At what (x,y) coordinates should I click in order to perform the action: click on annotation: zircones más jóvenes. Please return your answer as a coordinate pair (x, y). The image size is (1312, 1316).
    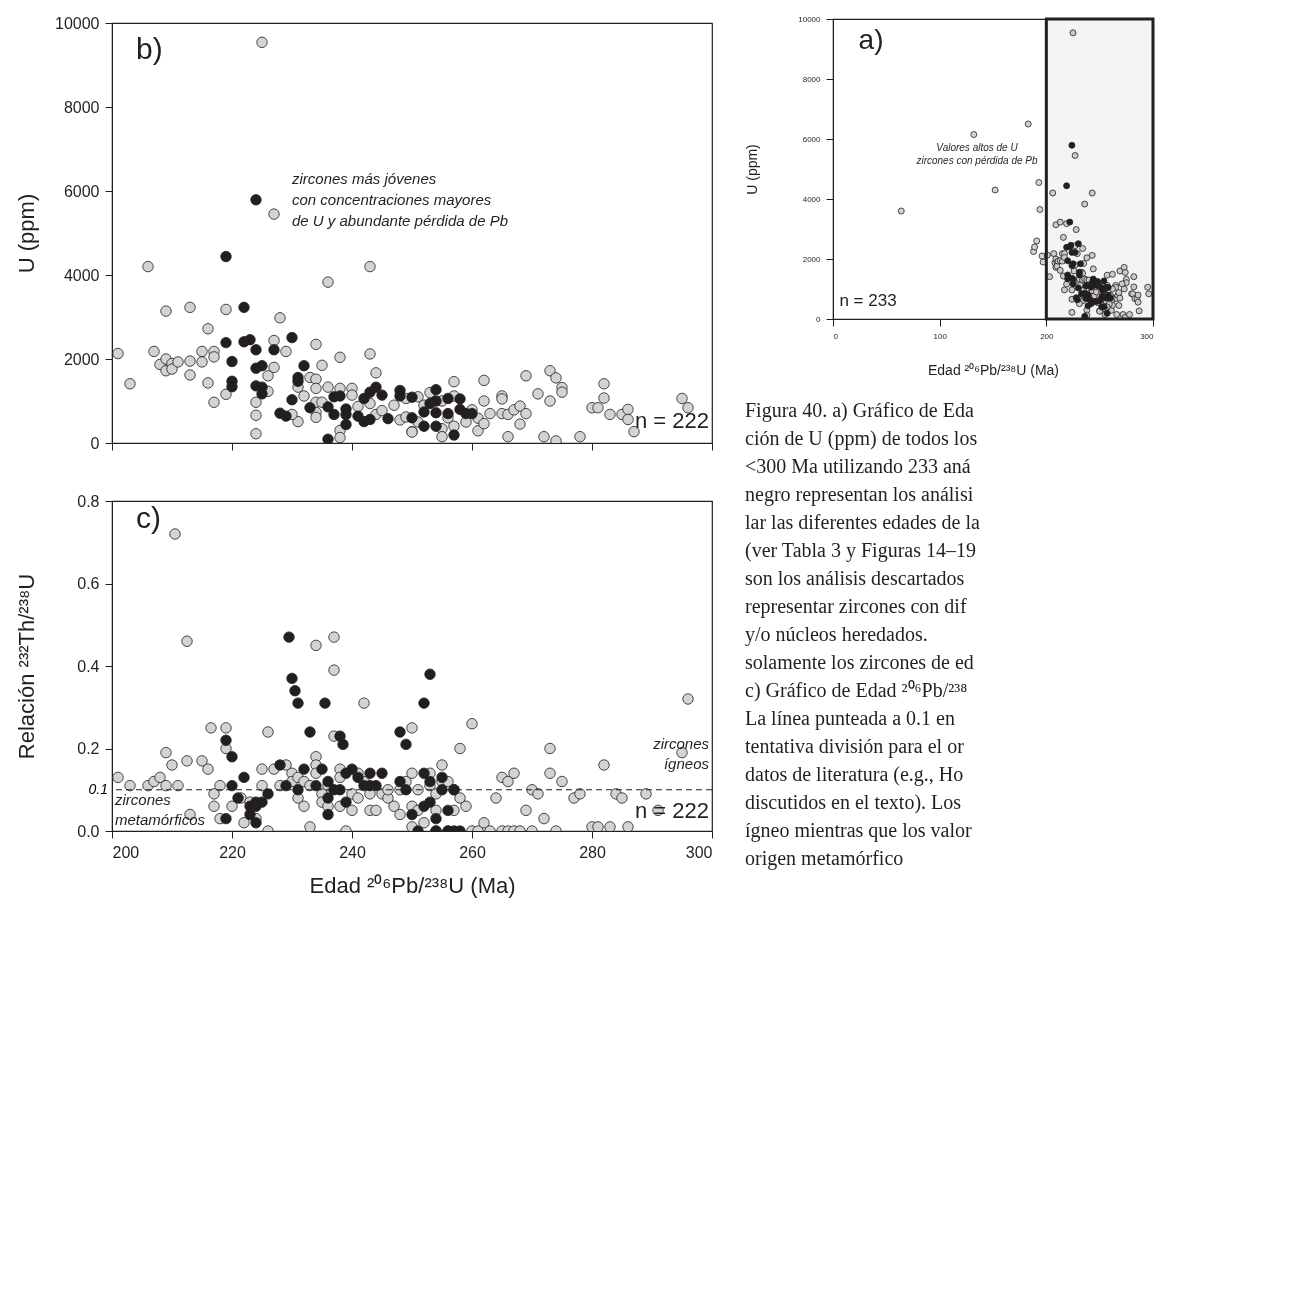
    Looking at the image, I should click on (364, 178).